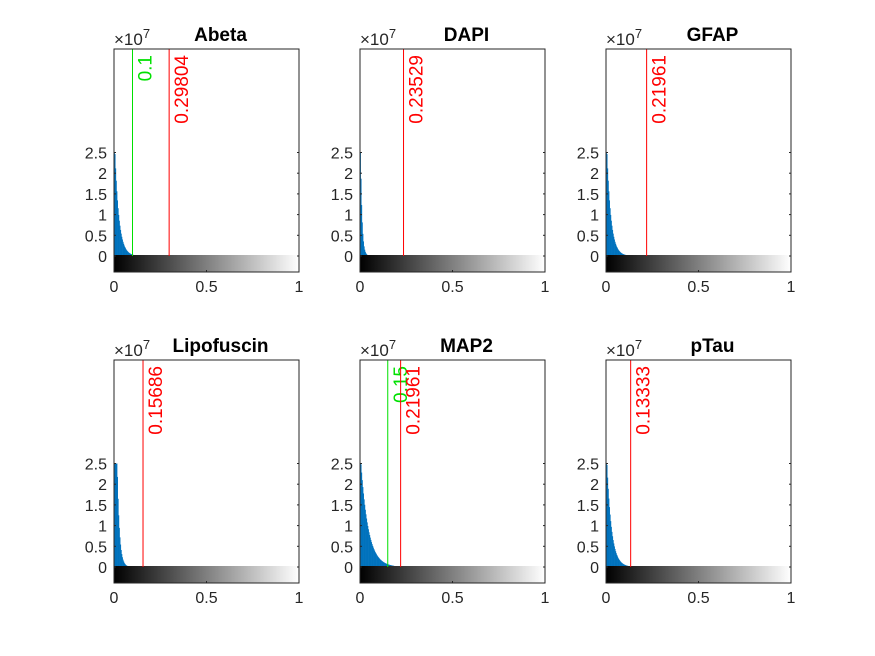 This screenshot has height=656, width=875. I want to click on threshold-label: 0.15, so click(401, 384).